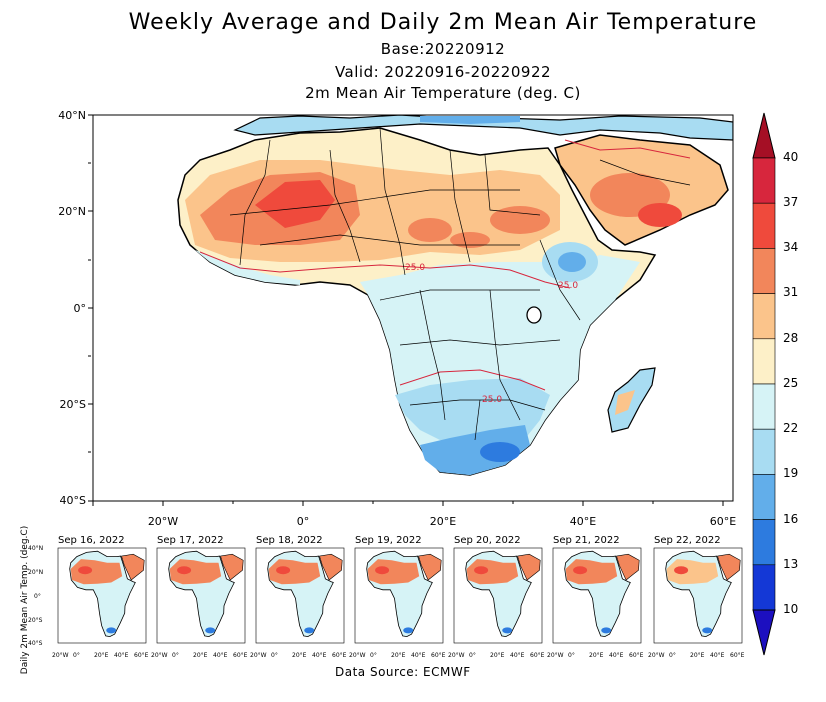  Describe the element at coordinates (660, 215) in the screenshot. I see `arabia-hottest-zone` at that location.